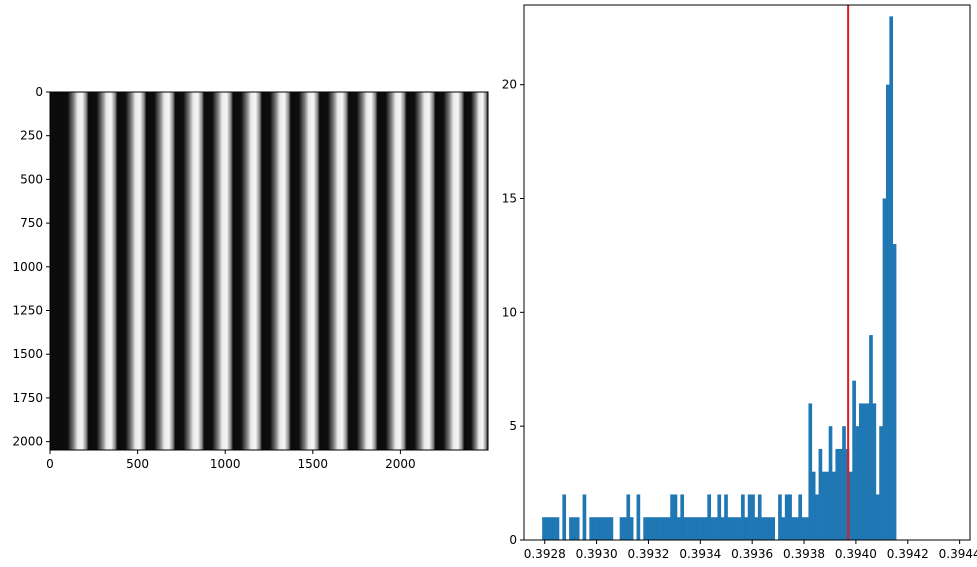 This screenshot has height=567, width=977. I want to click on y-tick-label: 2000, so click(27, 442).